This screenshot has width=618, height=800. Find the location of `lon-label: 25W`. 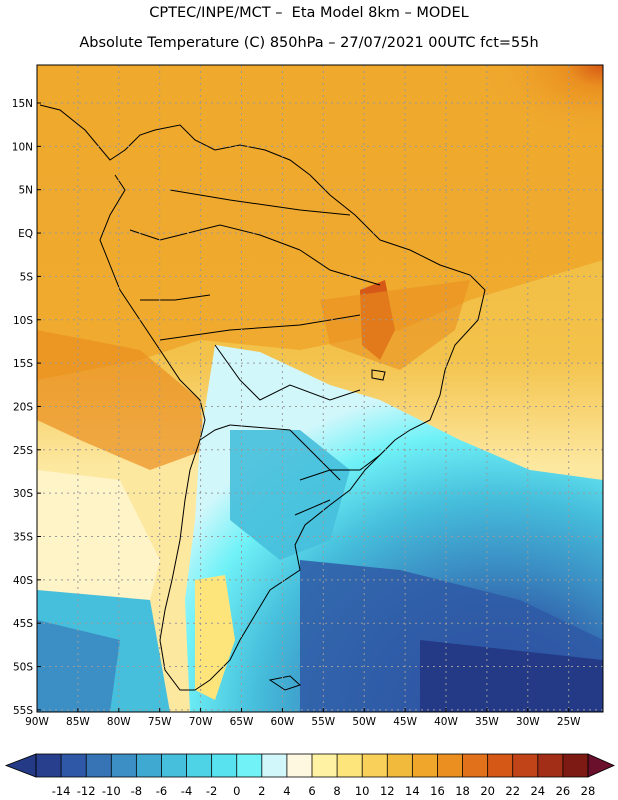

lon-label: 25W is located at coordinates (569, 722).